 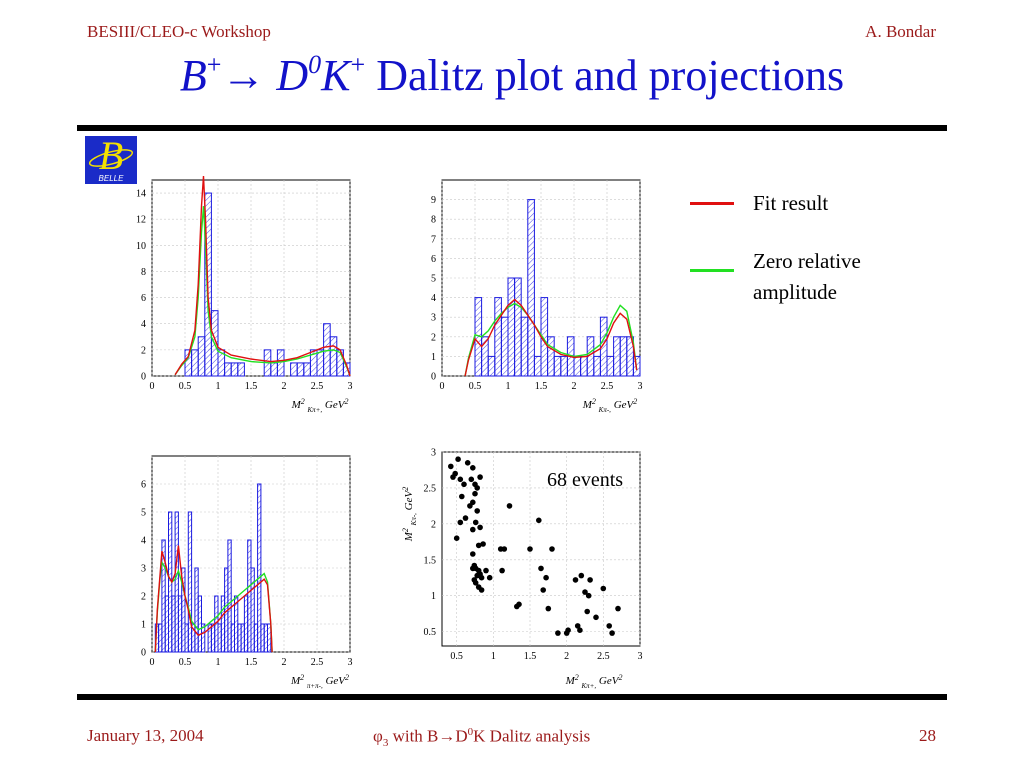 I want to click on footer-d-sup: 0, so click(x=470, y=732).